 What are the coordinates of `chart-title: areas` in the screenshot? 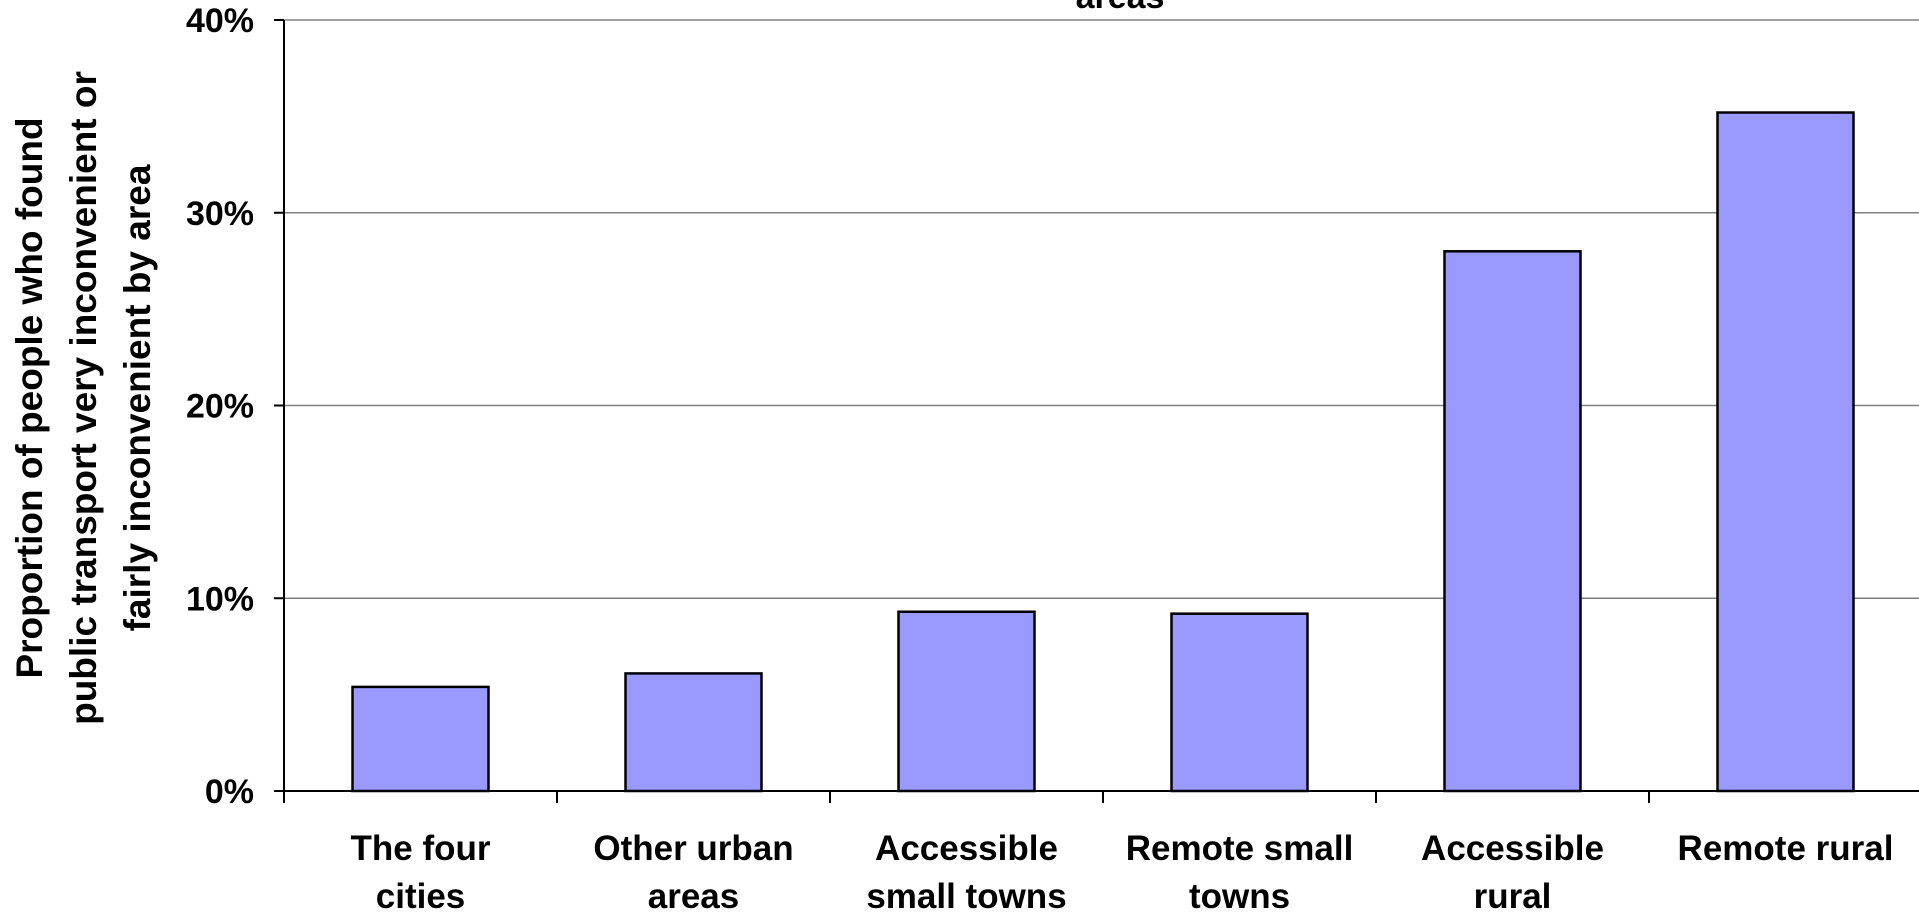 It's located at (1120, 8).